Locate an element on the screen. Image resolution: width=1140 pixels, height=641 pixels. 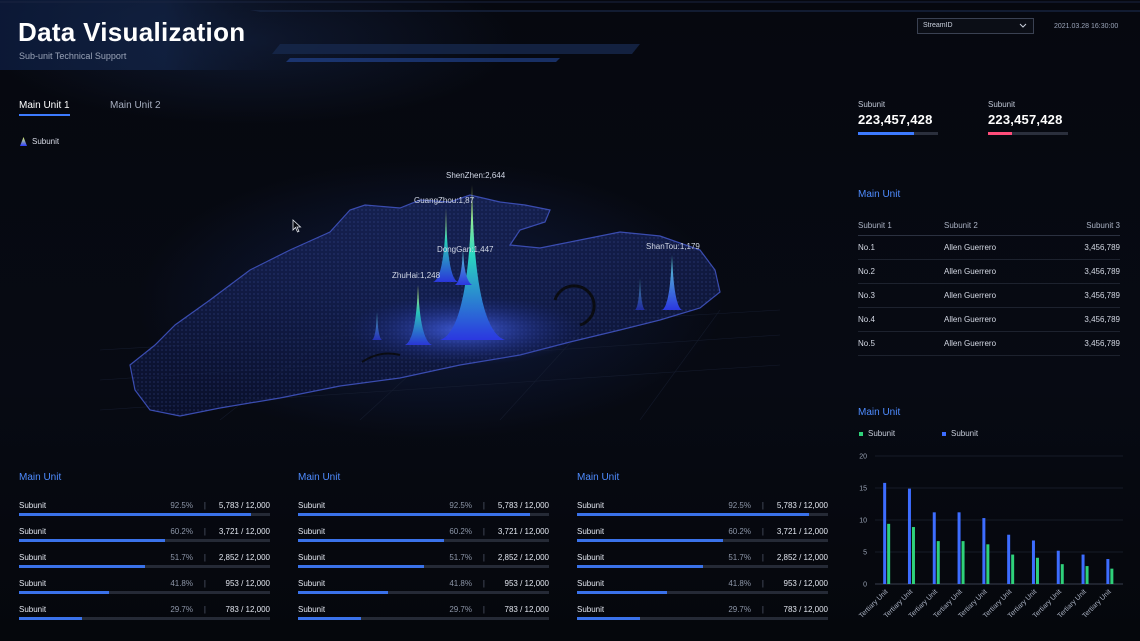
legend-label: Subunit is located at coordinates (882, 433).